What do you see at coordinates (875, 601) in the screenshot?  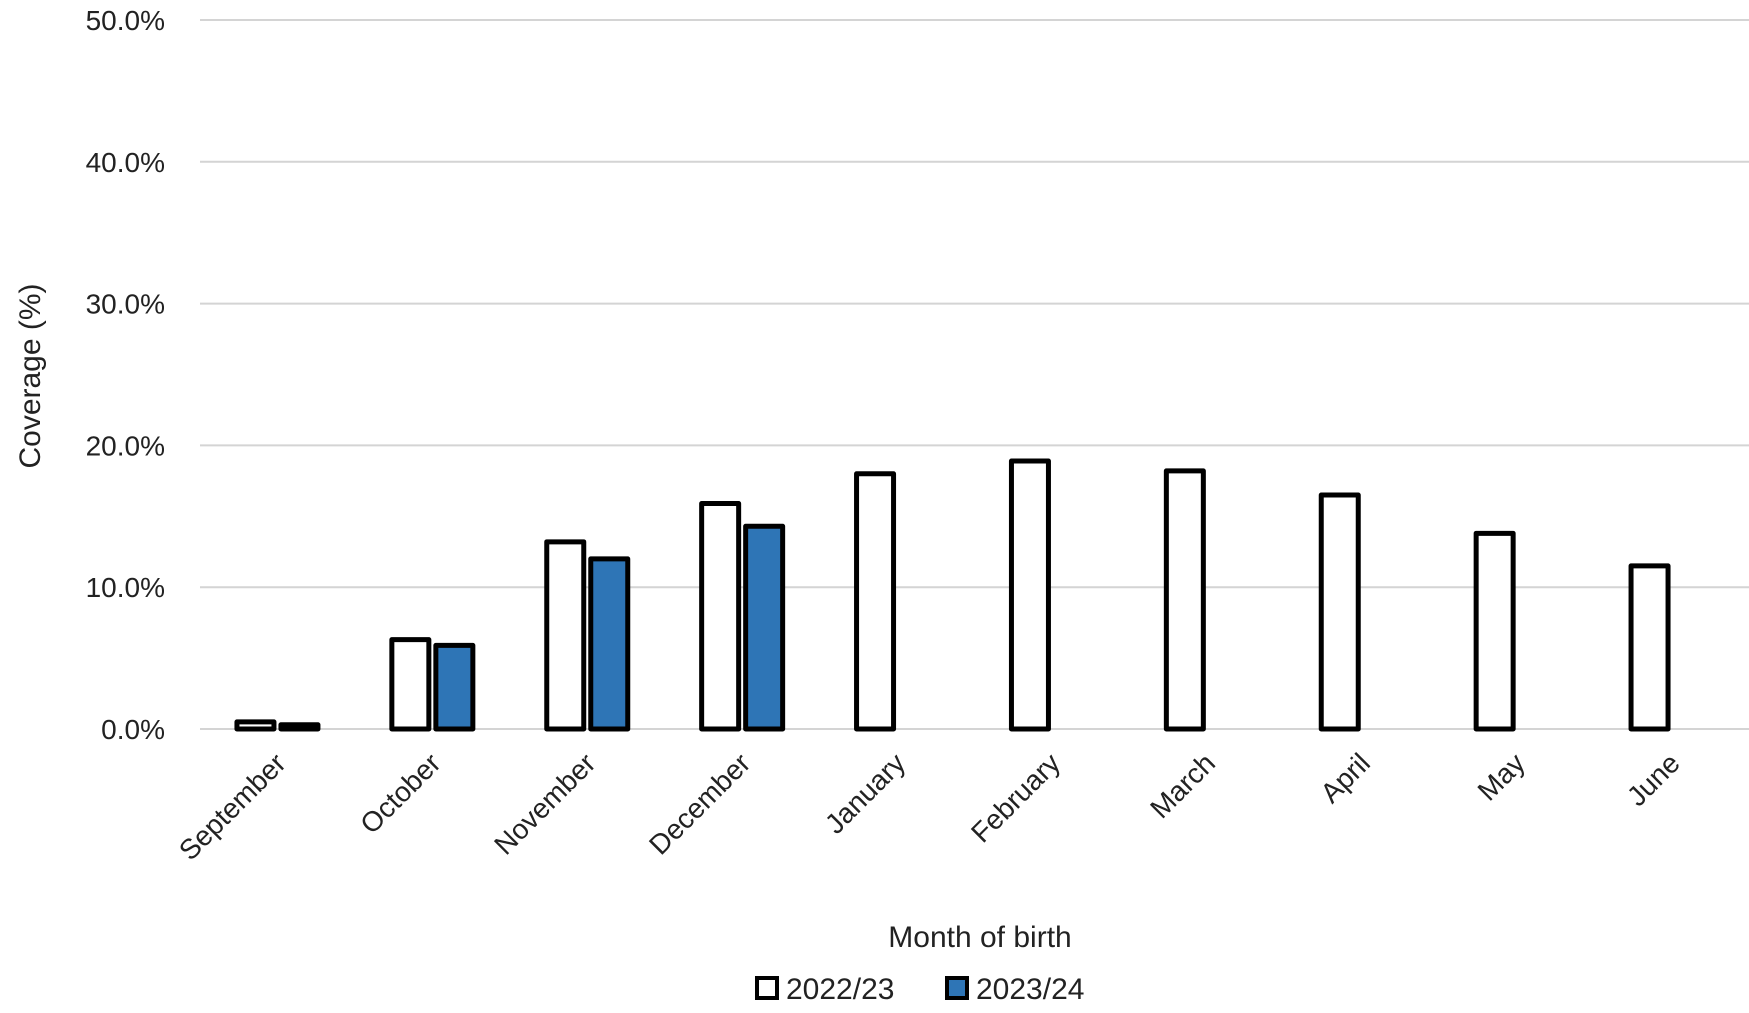 I see `bar-2022-23-january` at bounding box center [875, 601].